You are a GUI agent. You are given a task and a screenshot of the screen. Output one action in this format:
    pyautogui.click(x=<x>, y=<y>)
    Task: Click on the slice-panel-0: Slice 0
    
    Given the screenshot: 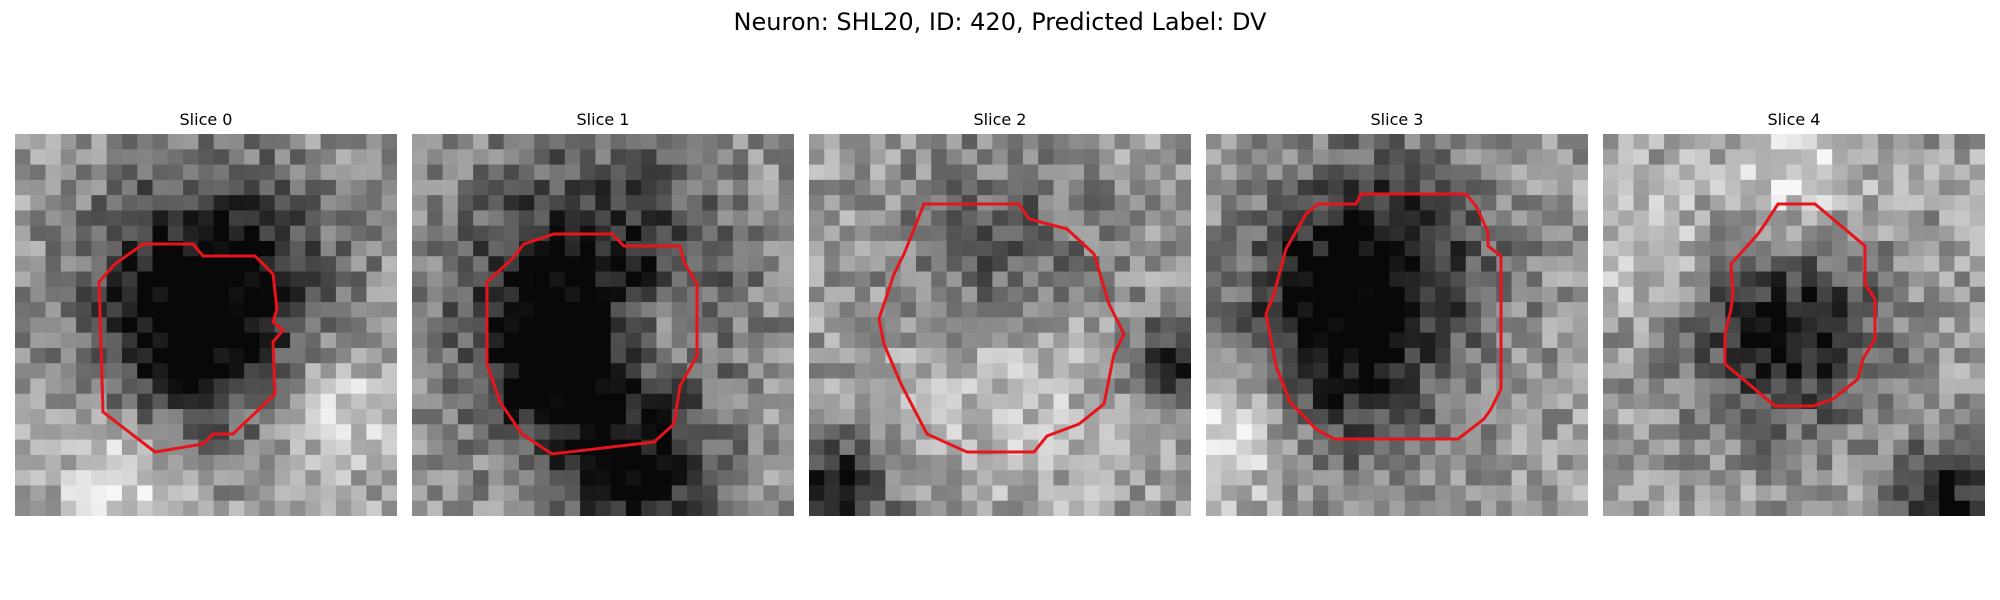 What is the action you would take?
    pyautogui.click(x=206, y=312)
    